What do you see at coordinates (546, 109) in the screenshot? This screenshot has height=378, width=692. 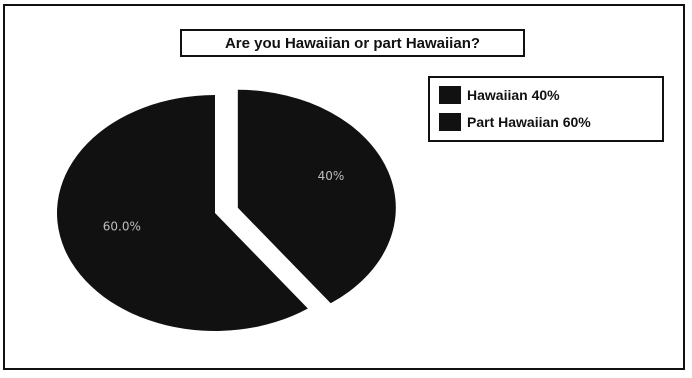 I see `chart-legend: Hawaiian 40% Part Hawaiian 60%` at bounding box center [546, 109].